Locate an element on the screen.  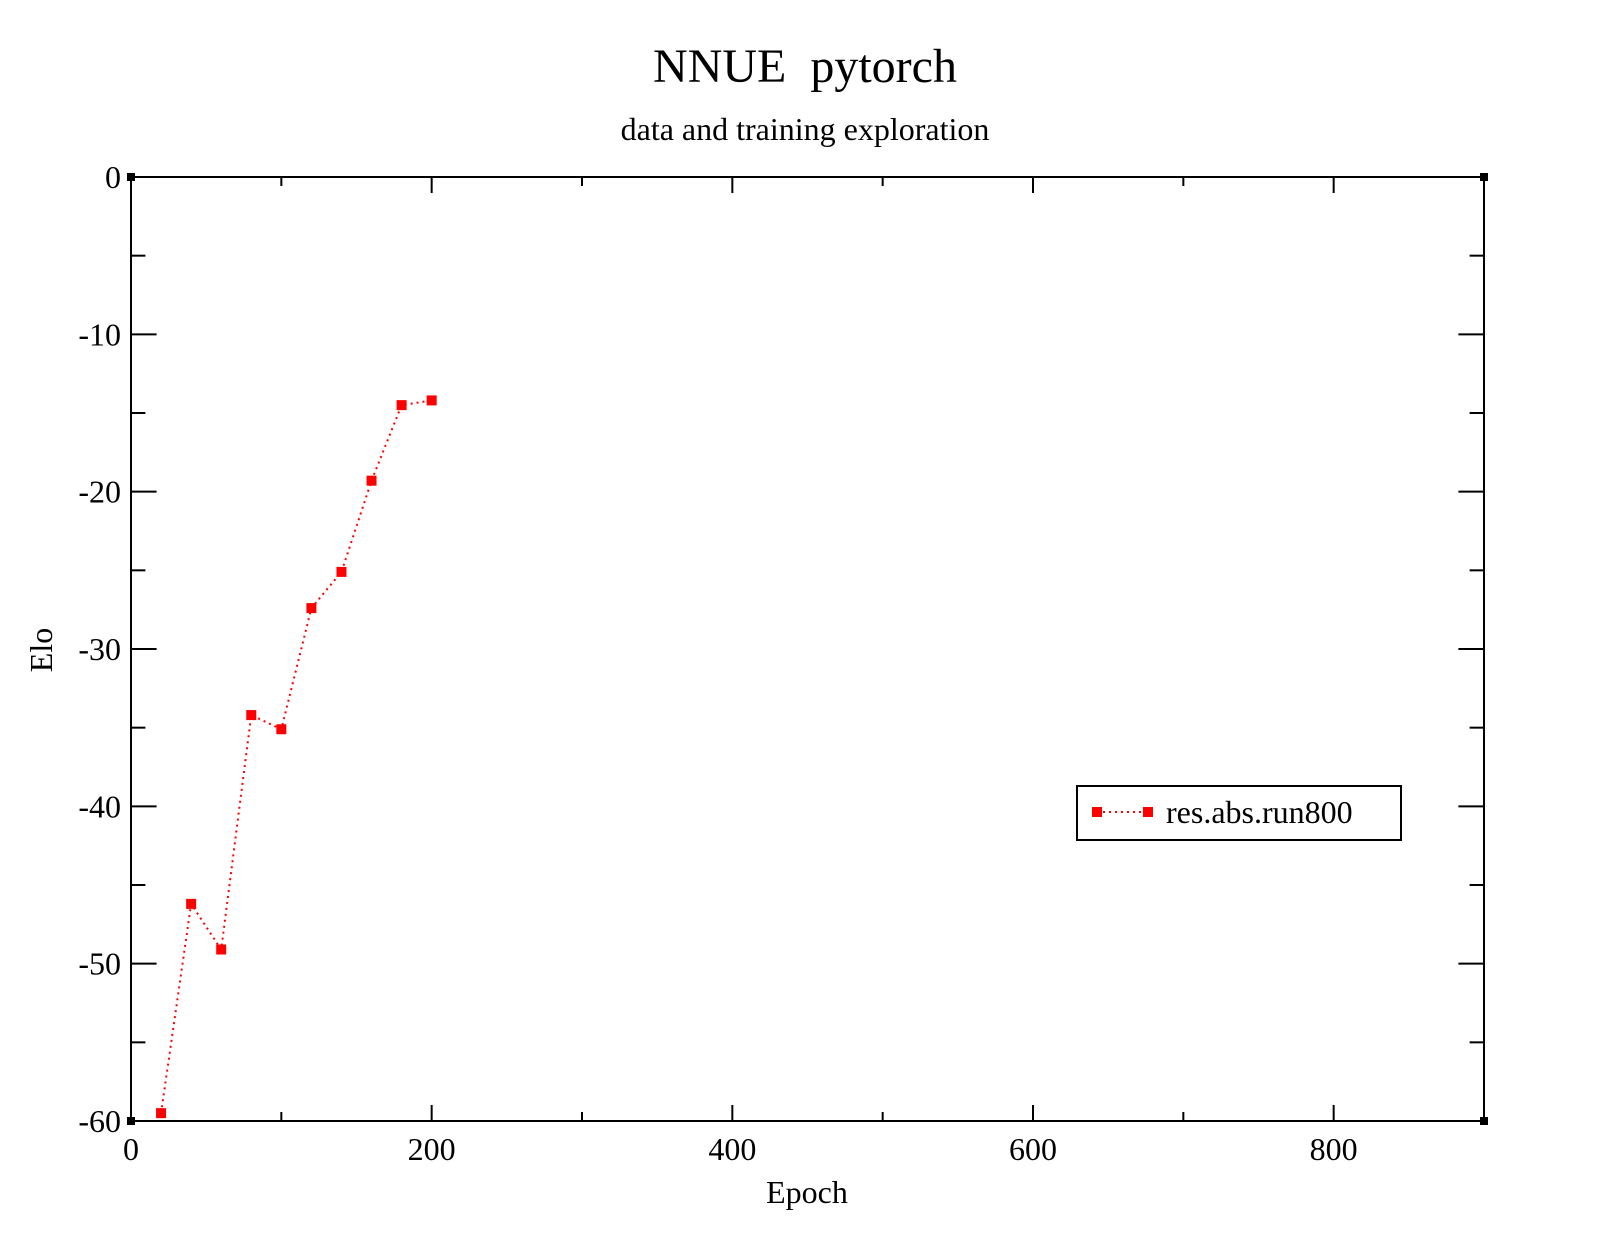
series-line is located at coordinates (296, 756).